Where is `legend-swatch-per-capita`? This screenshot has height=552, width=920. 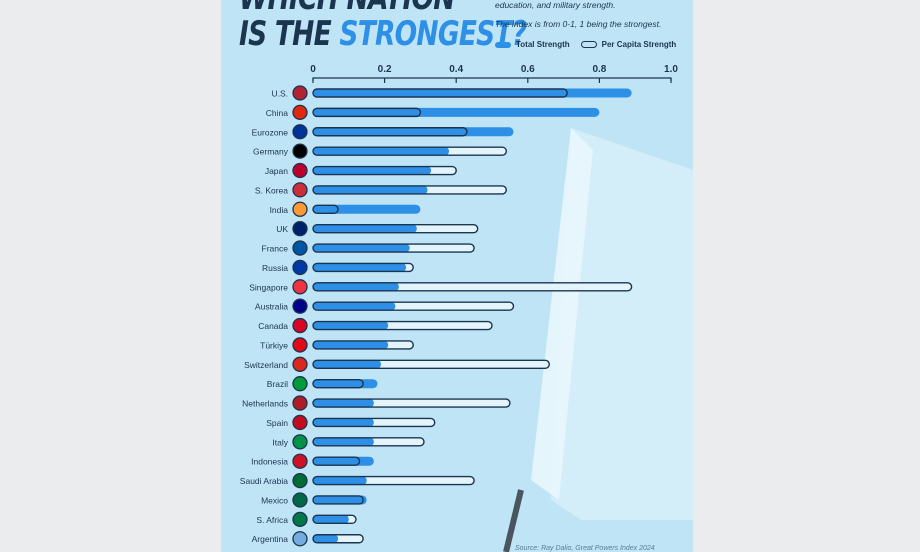 legend-swatch-per-capita is located at coordinates (588, 44).